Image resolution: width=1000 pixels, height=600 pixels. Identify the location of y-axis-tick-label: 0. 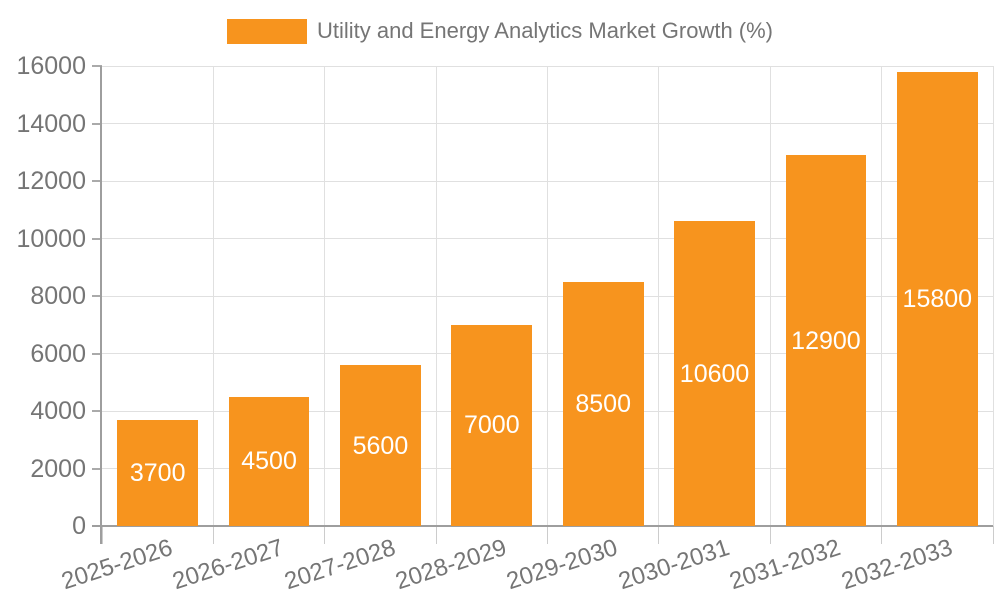
(79, 526).